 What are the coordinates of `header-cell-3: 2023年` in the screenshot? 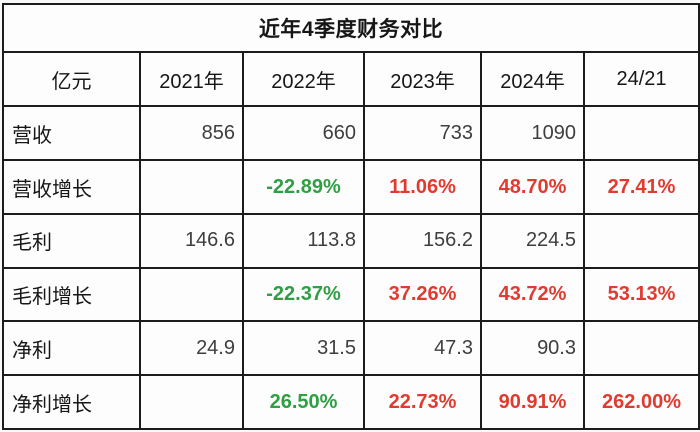 It's located at (422, 79).